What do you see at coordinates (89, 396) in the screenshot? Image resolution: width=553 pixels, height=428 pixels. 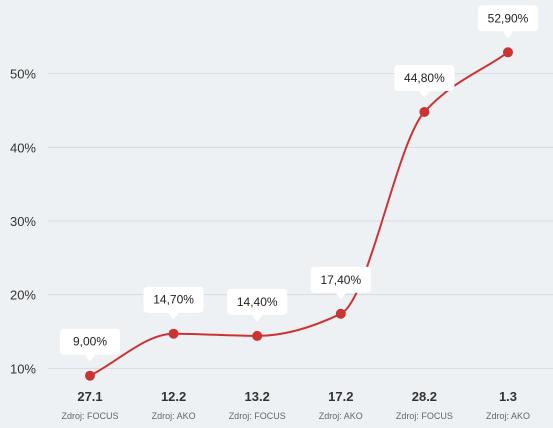 I see `x-tick-label: 27.1` at bounding box center [89, 396].